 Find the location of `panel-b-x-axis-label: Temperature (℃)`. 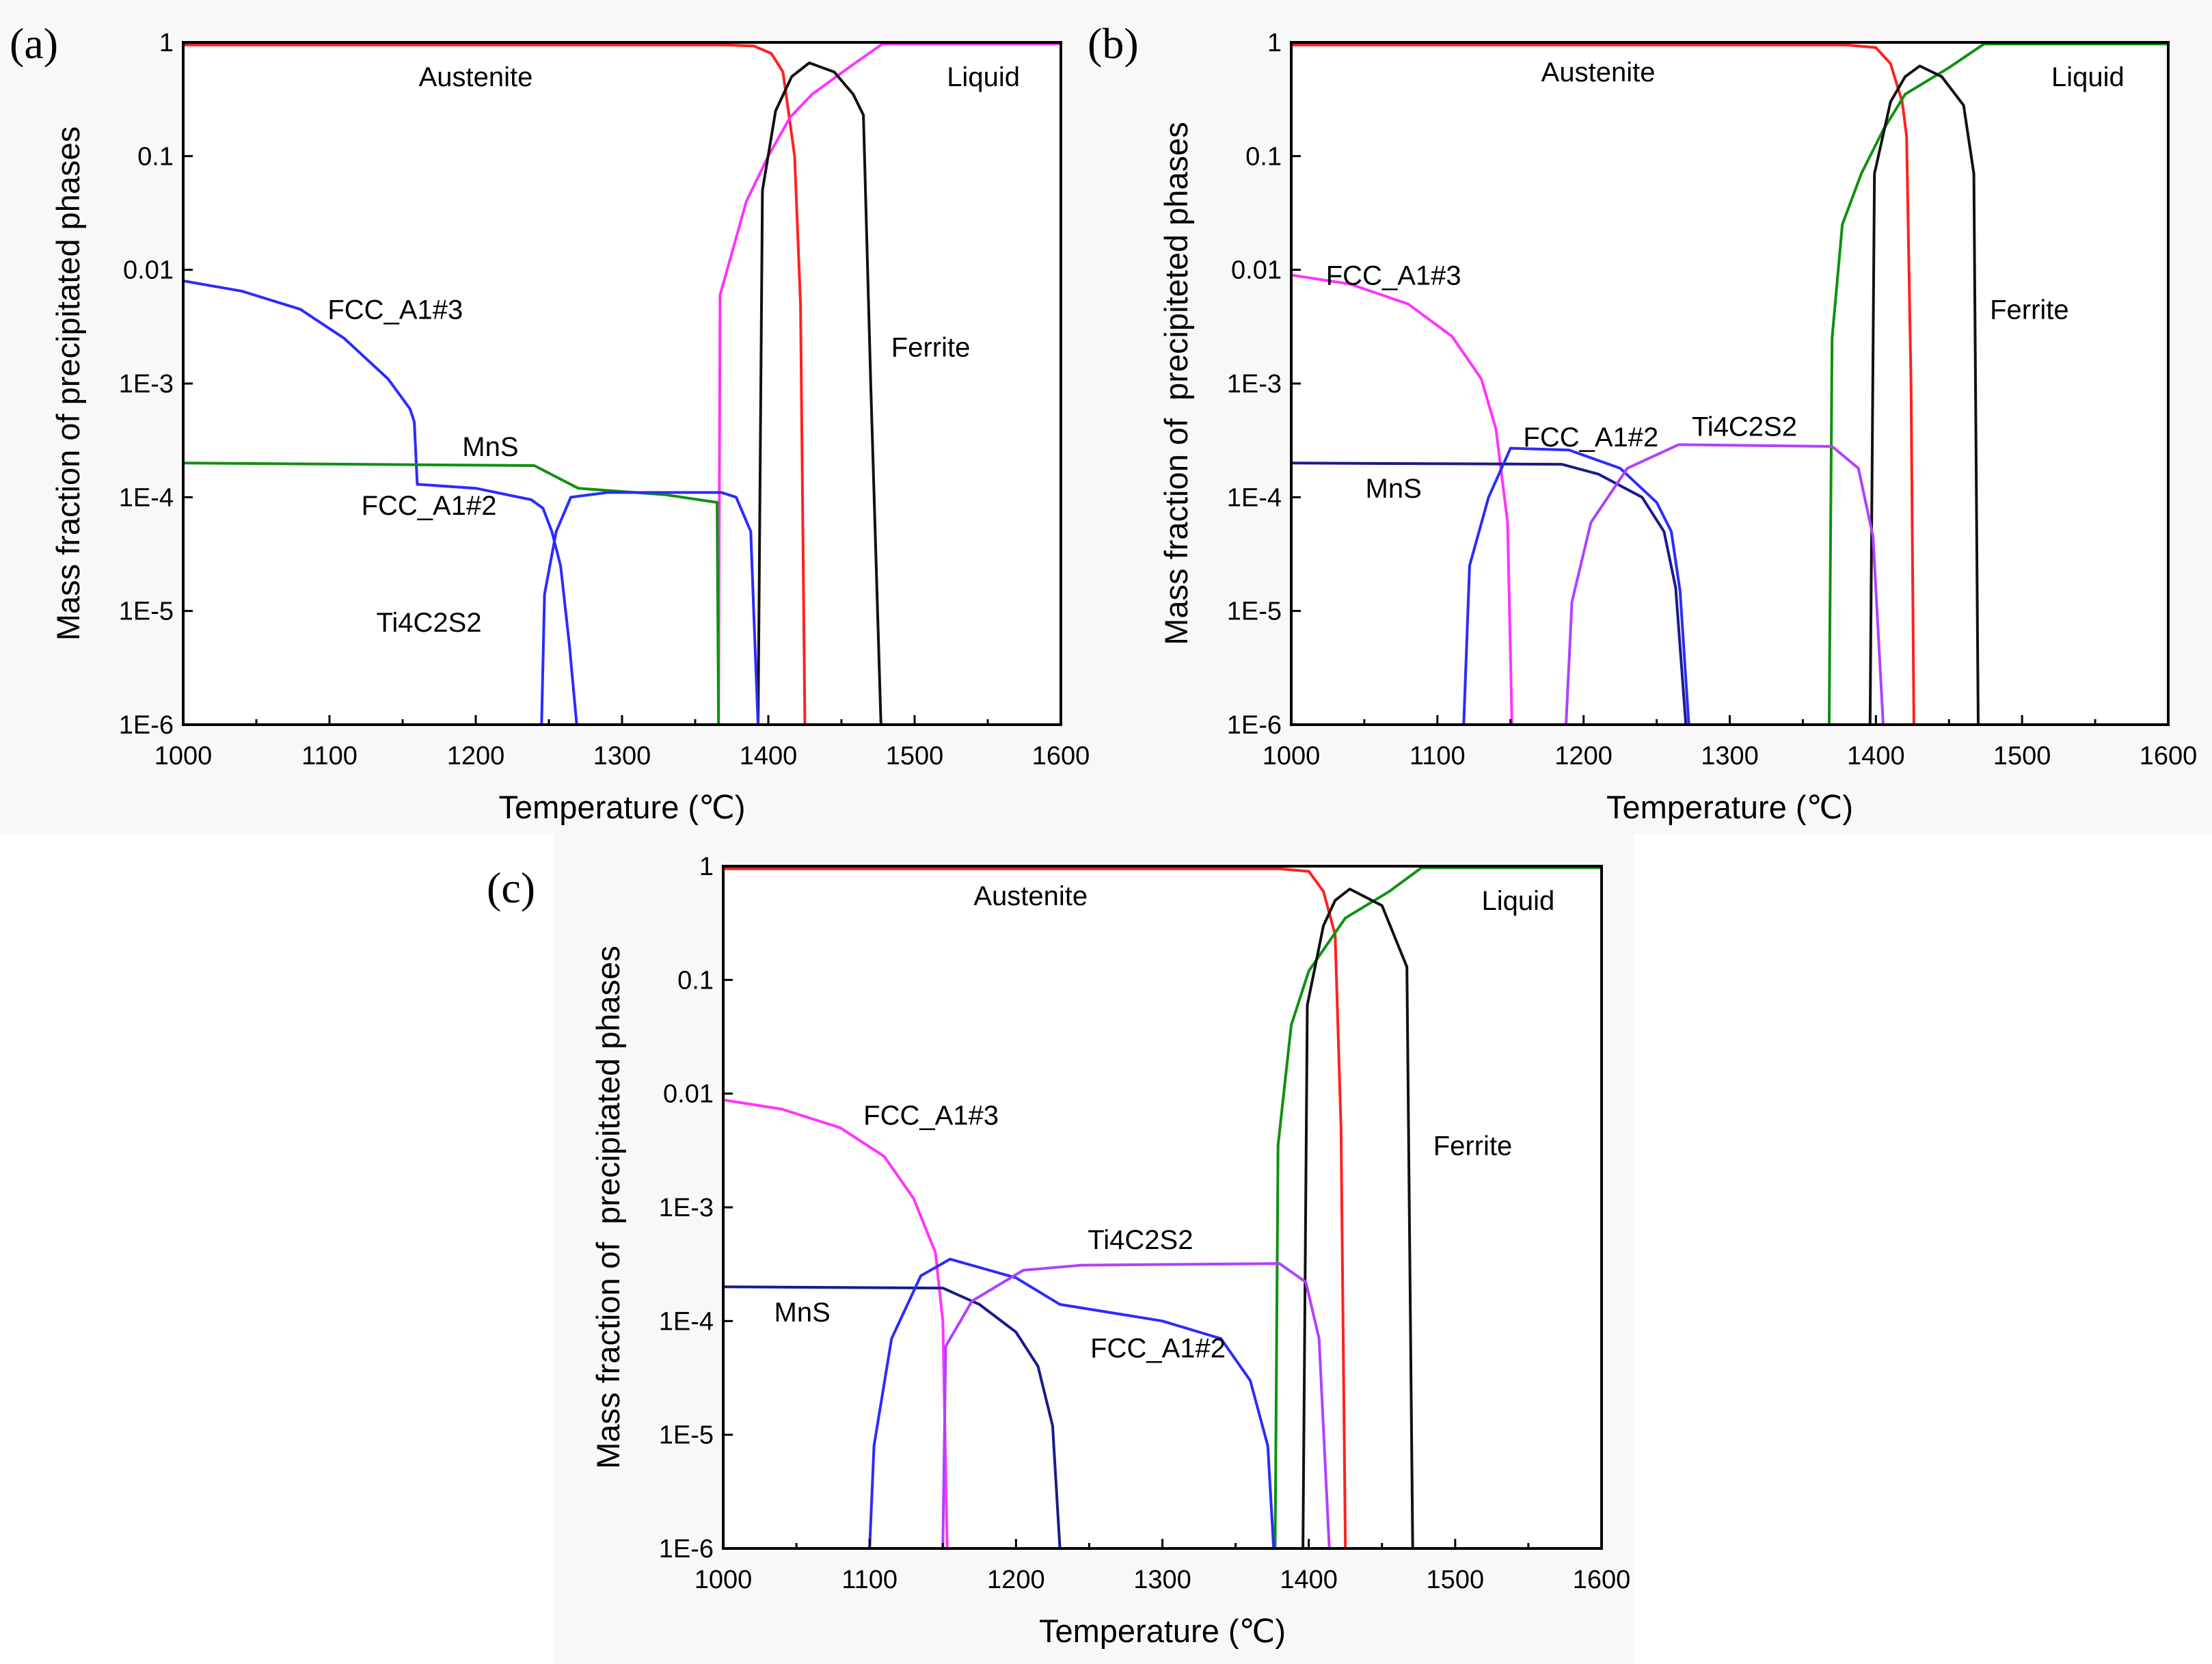

panel-b-x-axis-label: Temperature (℃) is located at coordinates (1729, 807).